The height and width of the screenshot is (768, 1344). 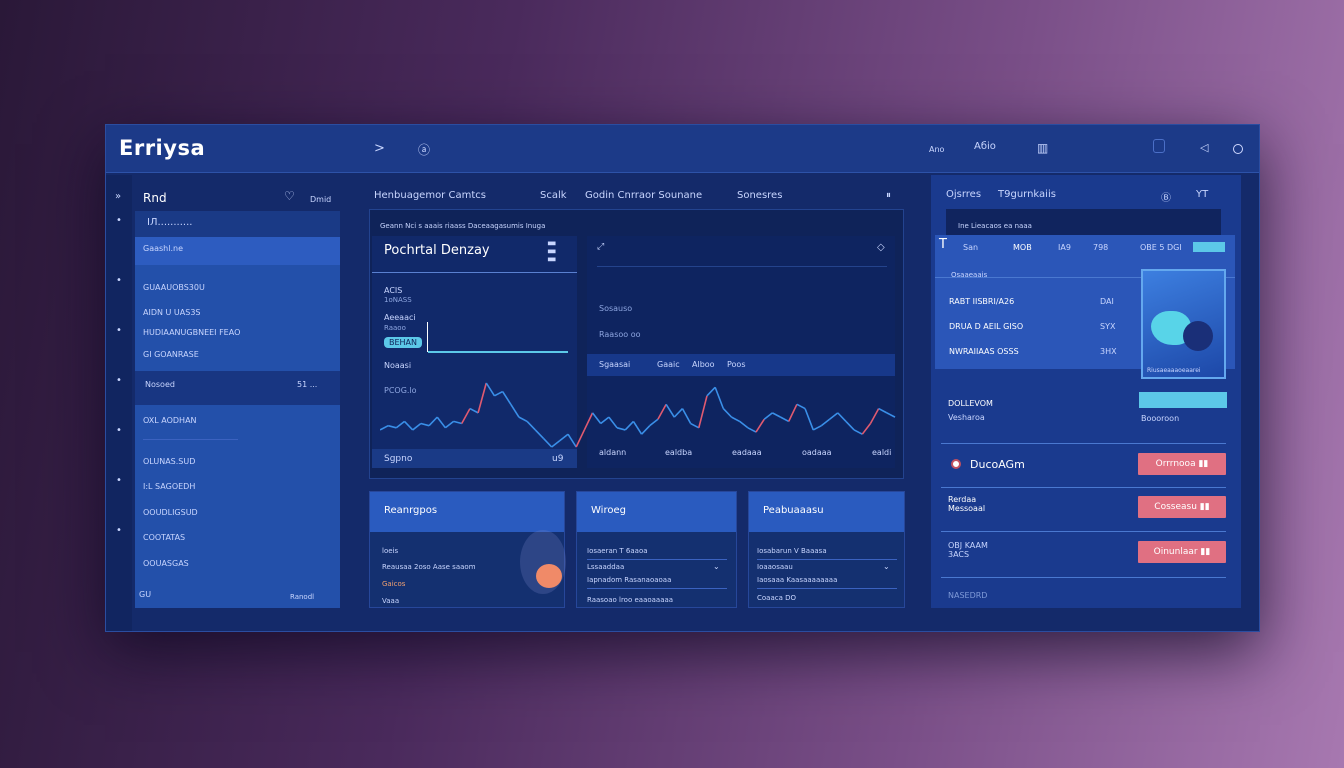 What do you see at coordinates (888, 195) in the screenshot?
I see `more-icon: ⏸` at bounding box center [888, 195].